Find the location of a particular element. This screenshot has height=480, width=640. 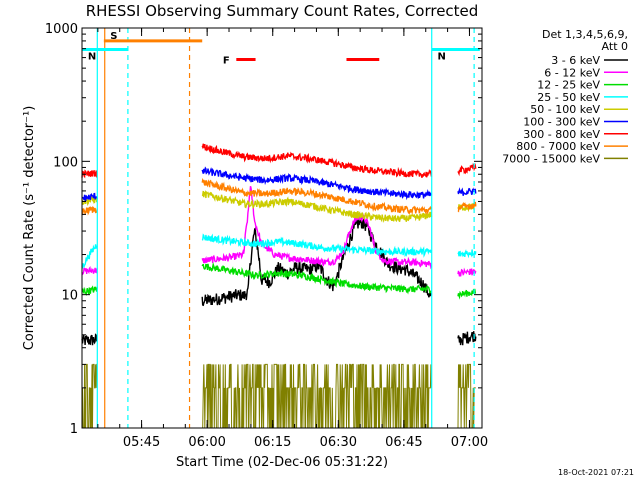

x-tick-label-5: 07:00 is located at coordinates (469, 442).